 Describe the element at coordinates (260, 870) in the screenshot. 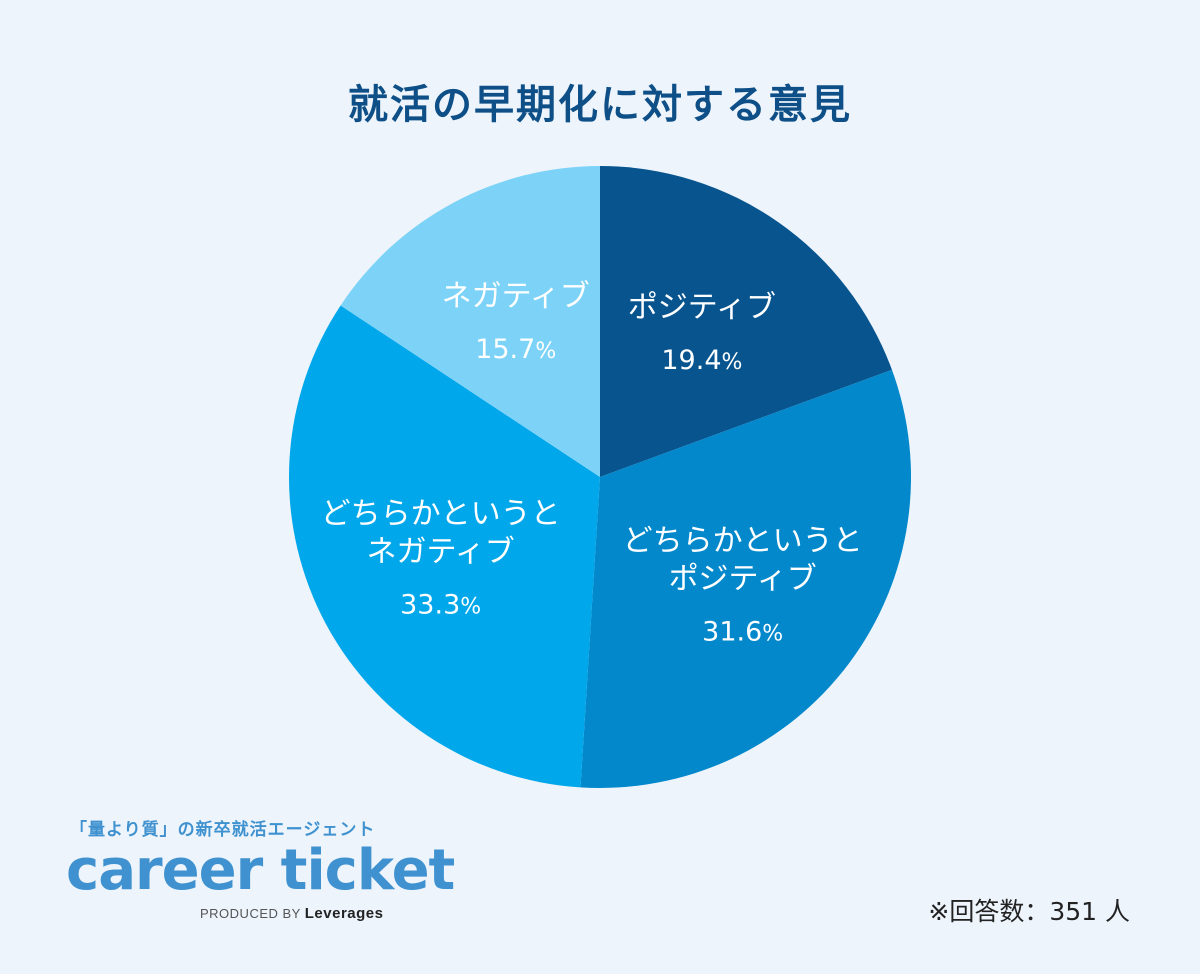

I see `career-ticket-logo: career ticket` at that location.